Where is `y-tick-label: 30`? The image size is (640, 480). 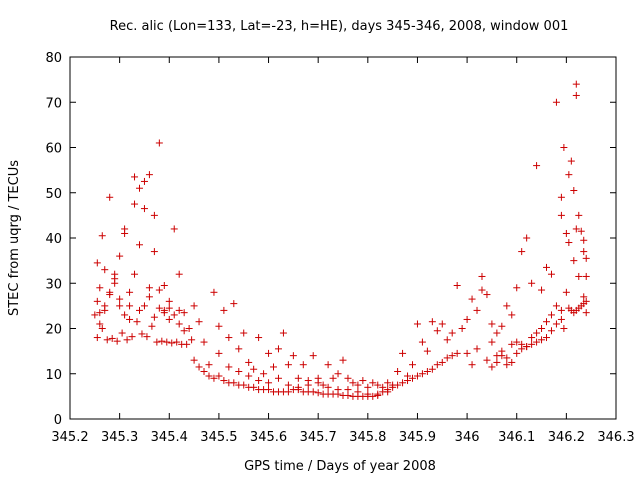
y-tick-label: 30 is located at coordinates (53, 284).